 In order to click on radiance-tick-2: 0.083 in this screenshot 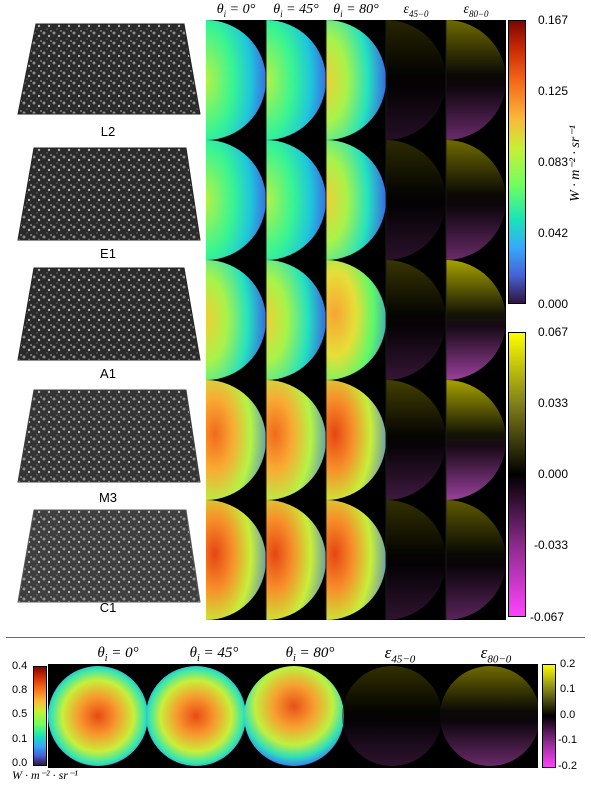, I will do `click(553, 162)`.